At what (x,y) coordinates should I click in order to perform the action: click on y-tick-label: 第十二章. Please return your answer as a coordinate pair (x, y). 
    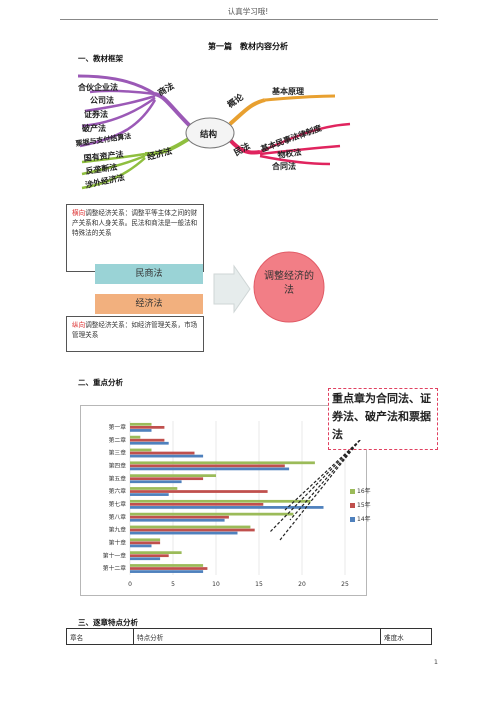
    Looking at the image, I should click on (114, 568).